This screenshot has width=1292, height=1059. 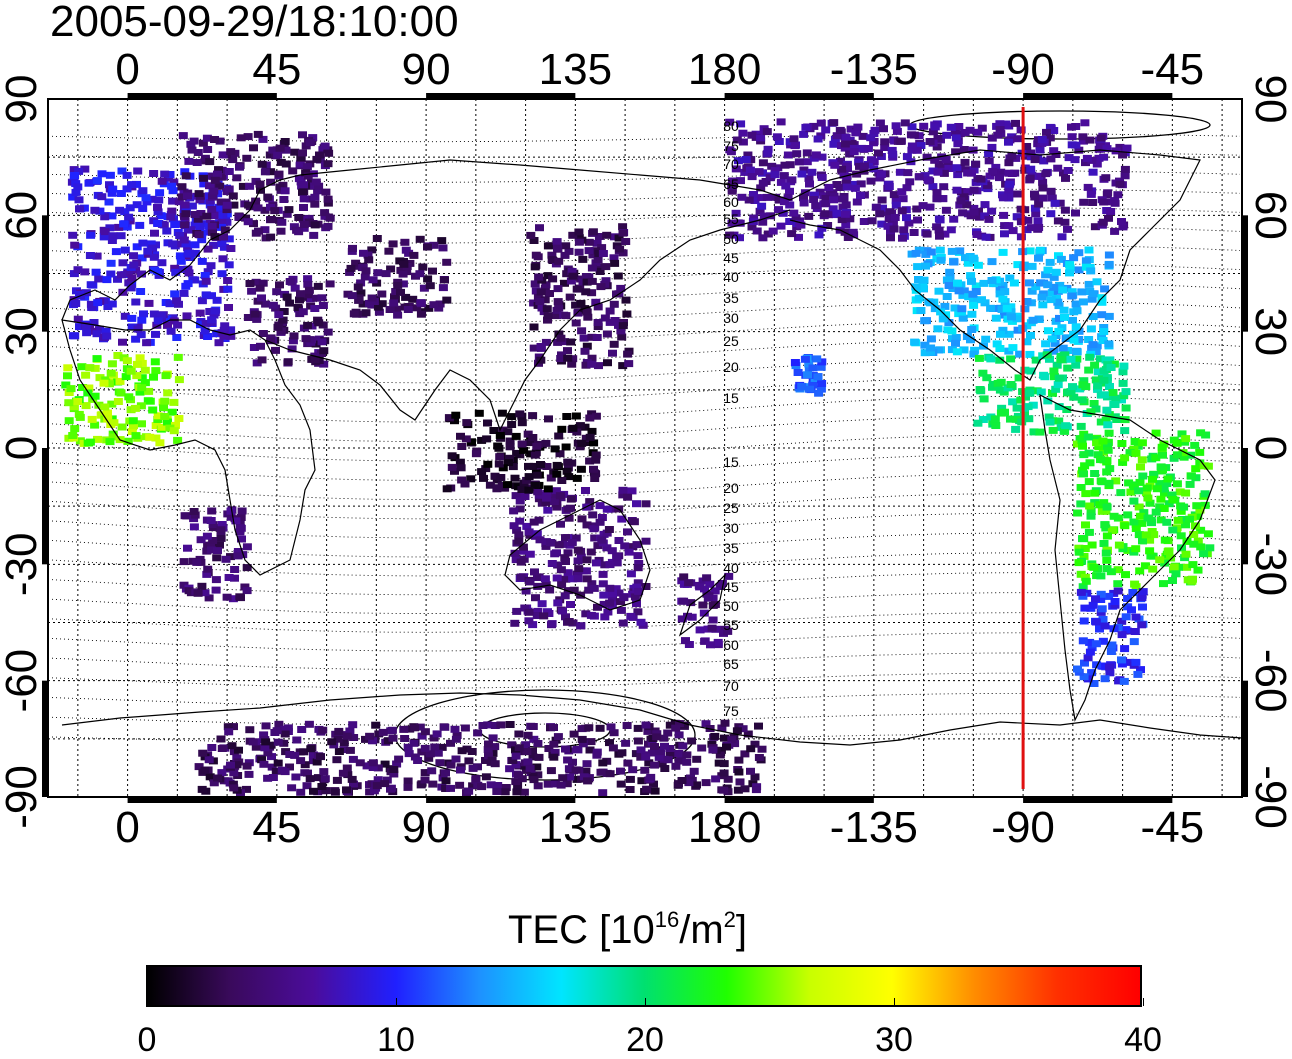 What do you see at coordinates (729, 919) in the screenshot?
I see `colorbar-title-unit-exponent: 2` at bounding box center [729, 919].